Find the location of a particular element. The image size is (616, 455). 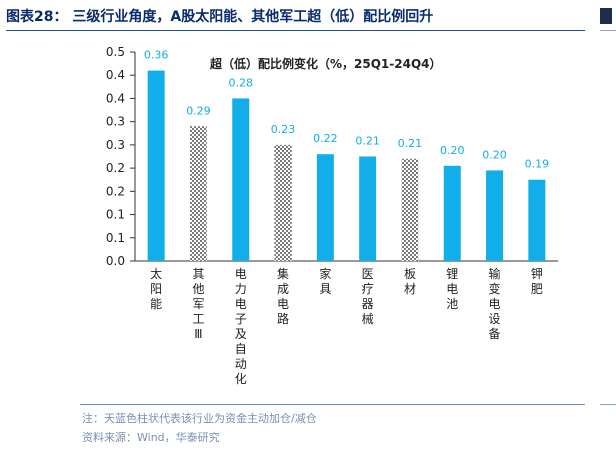

x-category-label: 锂电池 is located at coordinates (452, 288).